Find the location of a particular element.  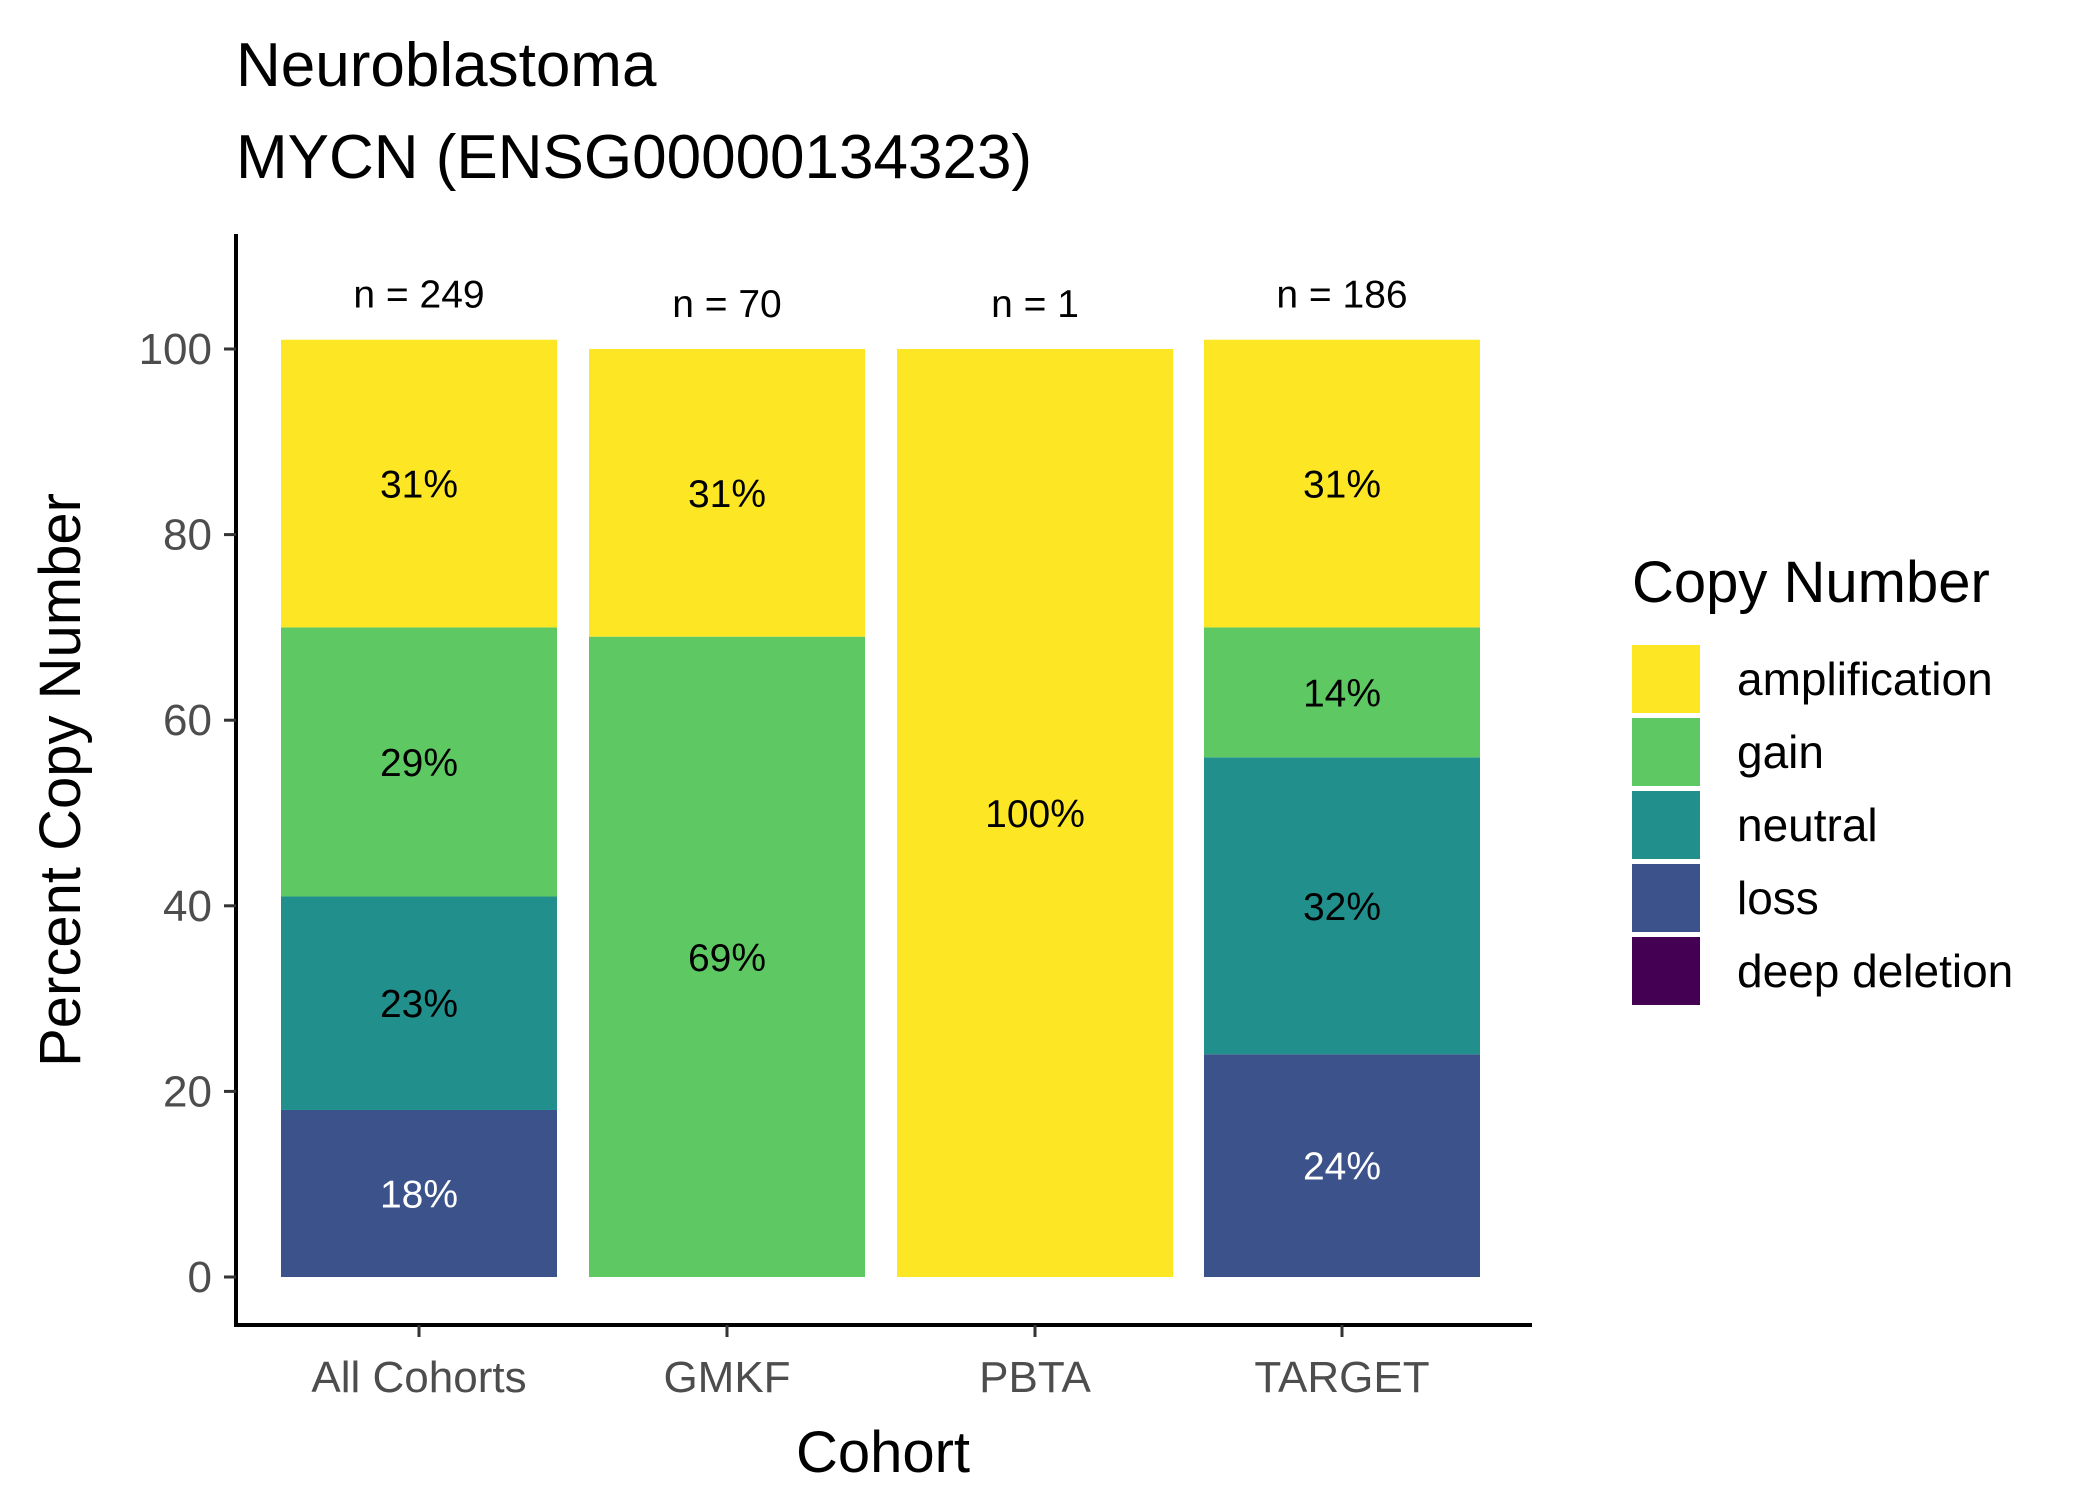

segment-label-amplification-all-cohorts: 31% is located at coordinates (419, 485).